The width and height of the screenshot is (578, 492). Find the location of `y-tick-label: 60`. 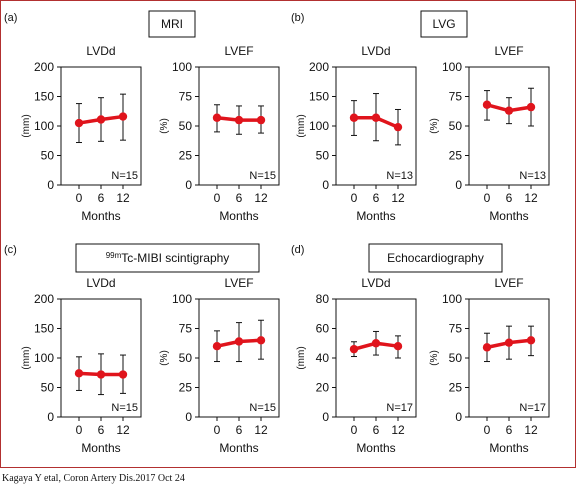

y-tick-label: 60 is located at coordinates (323, 329).